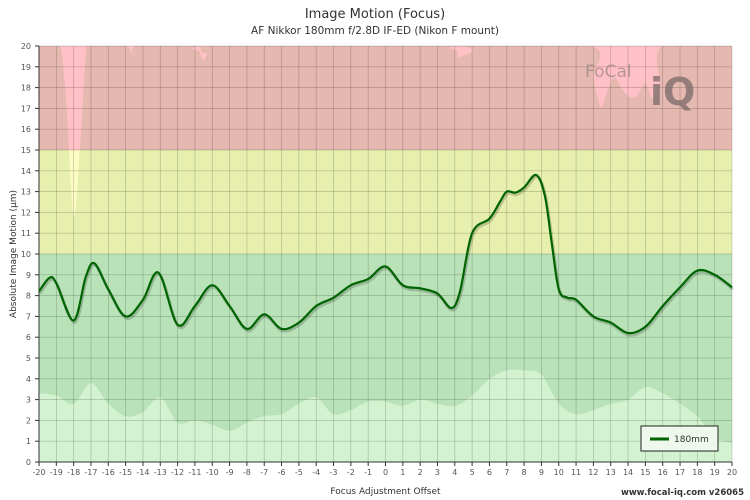 The width and height of the screenshot is (750, 500). Describe the element at coordinates (489, 472) in the screenshot. I see `x-tick-label: 6` at that location.